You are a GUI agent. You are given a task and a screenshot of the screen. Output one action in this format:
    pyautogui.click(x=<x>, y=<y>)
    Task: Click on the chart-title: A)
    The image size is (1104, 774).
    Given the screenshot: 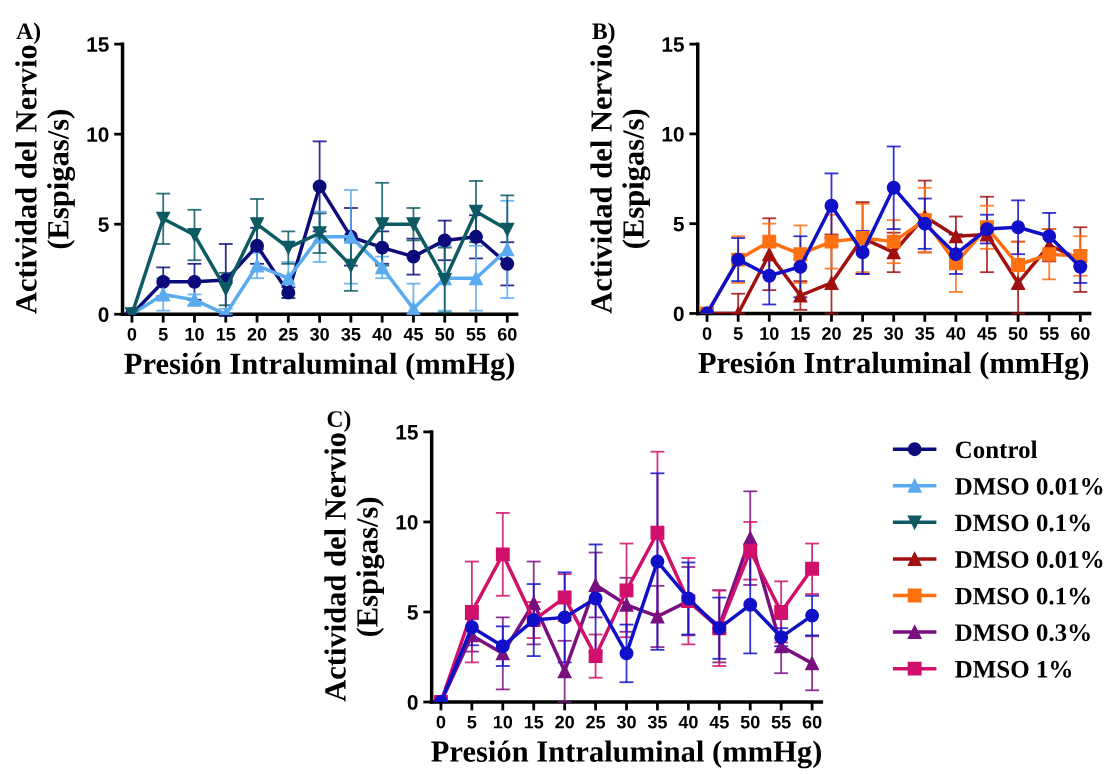 What is the action you would take?
    pyautogui.click(x=28, y=33)
    